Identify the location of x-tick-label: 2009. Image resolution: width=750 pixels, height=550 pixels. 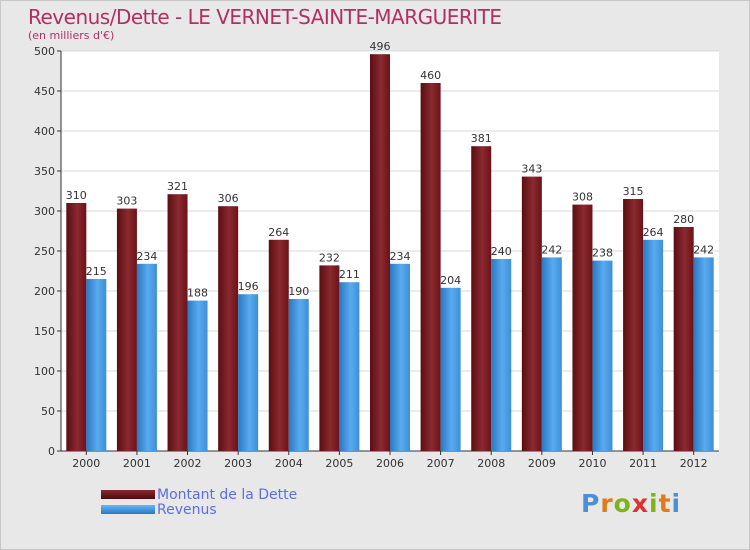
(542, 463).